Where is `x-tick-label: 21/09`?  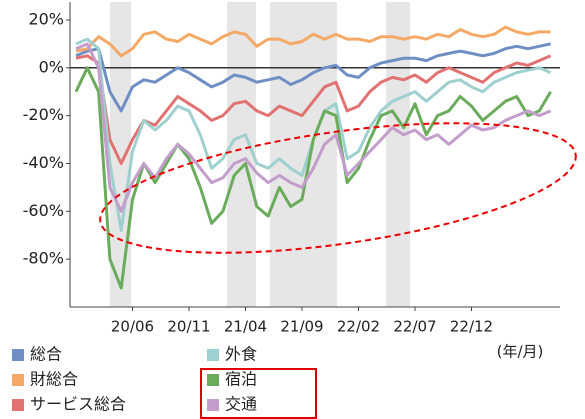 x-tick-label: 21/09 is located at coordinates (301, 327).